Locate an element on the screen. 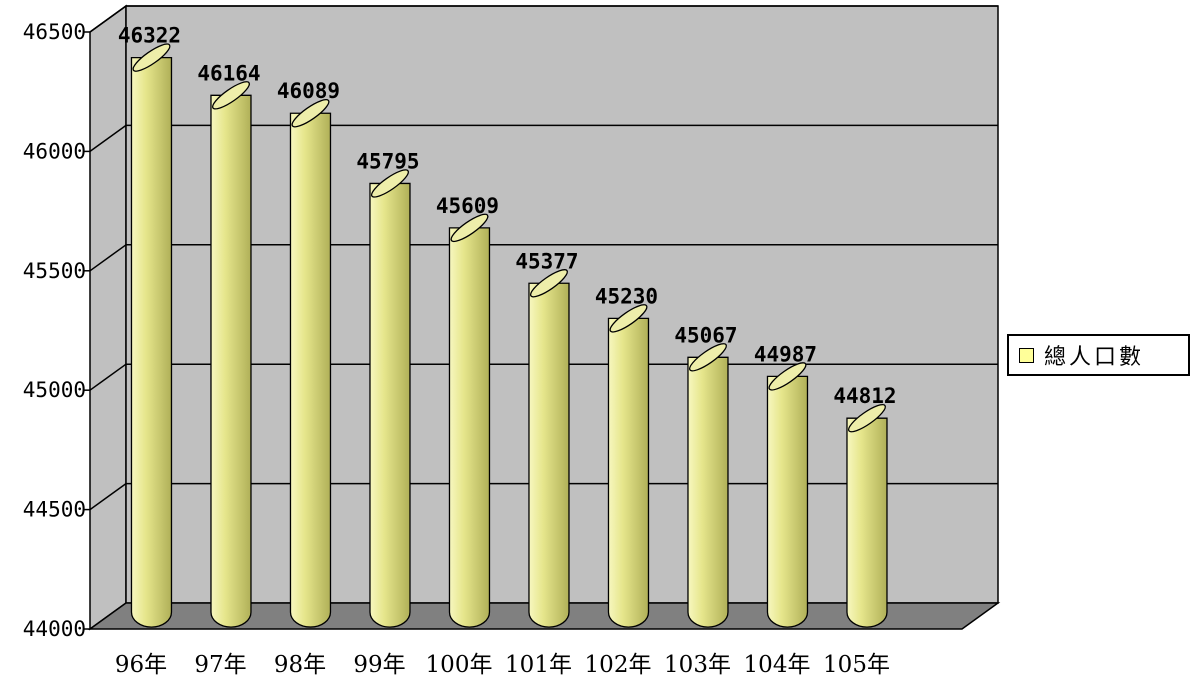 The image size is (1198, 679). y-tick-label: 45500 is located at coordinates (54, 271).